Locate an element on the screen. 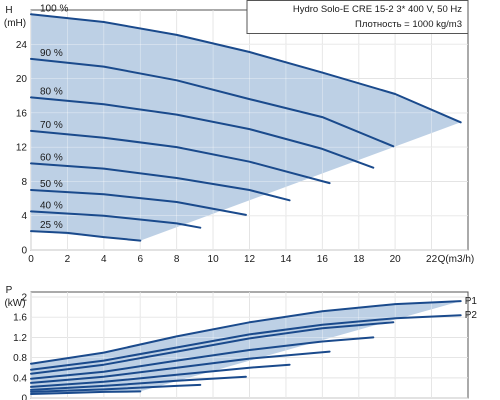 Image resolution: width=500 pixels, height=400 pixels. info-box is located at coordinates (357, 17).